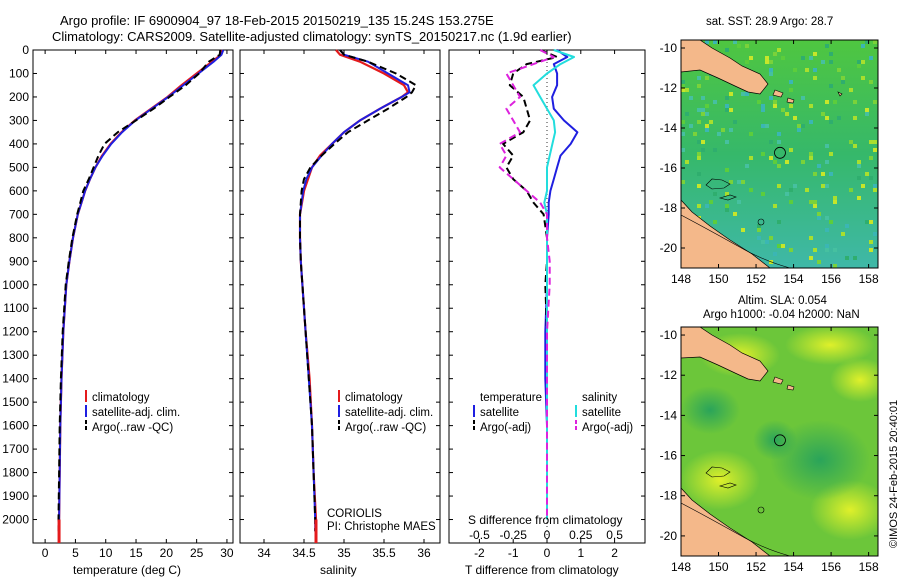  What do you see at coordinates (735, 490) in the screenshot?
I see `sla-reef-contours` at bounding box center [735, 490].